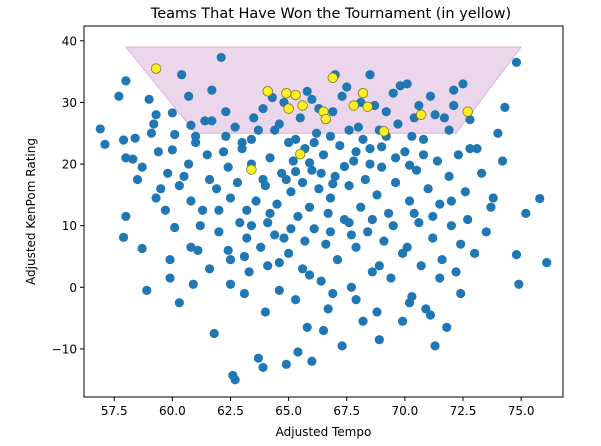 This screenshot has height=446, width=601. Describe the element at coordinates (31, 211) in the screenshot. I see `y-axis-title: Adjusted KenPom Rating` at that location.